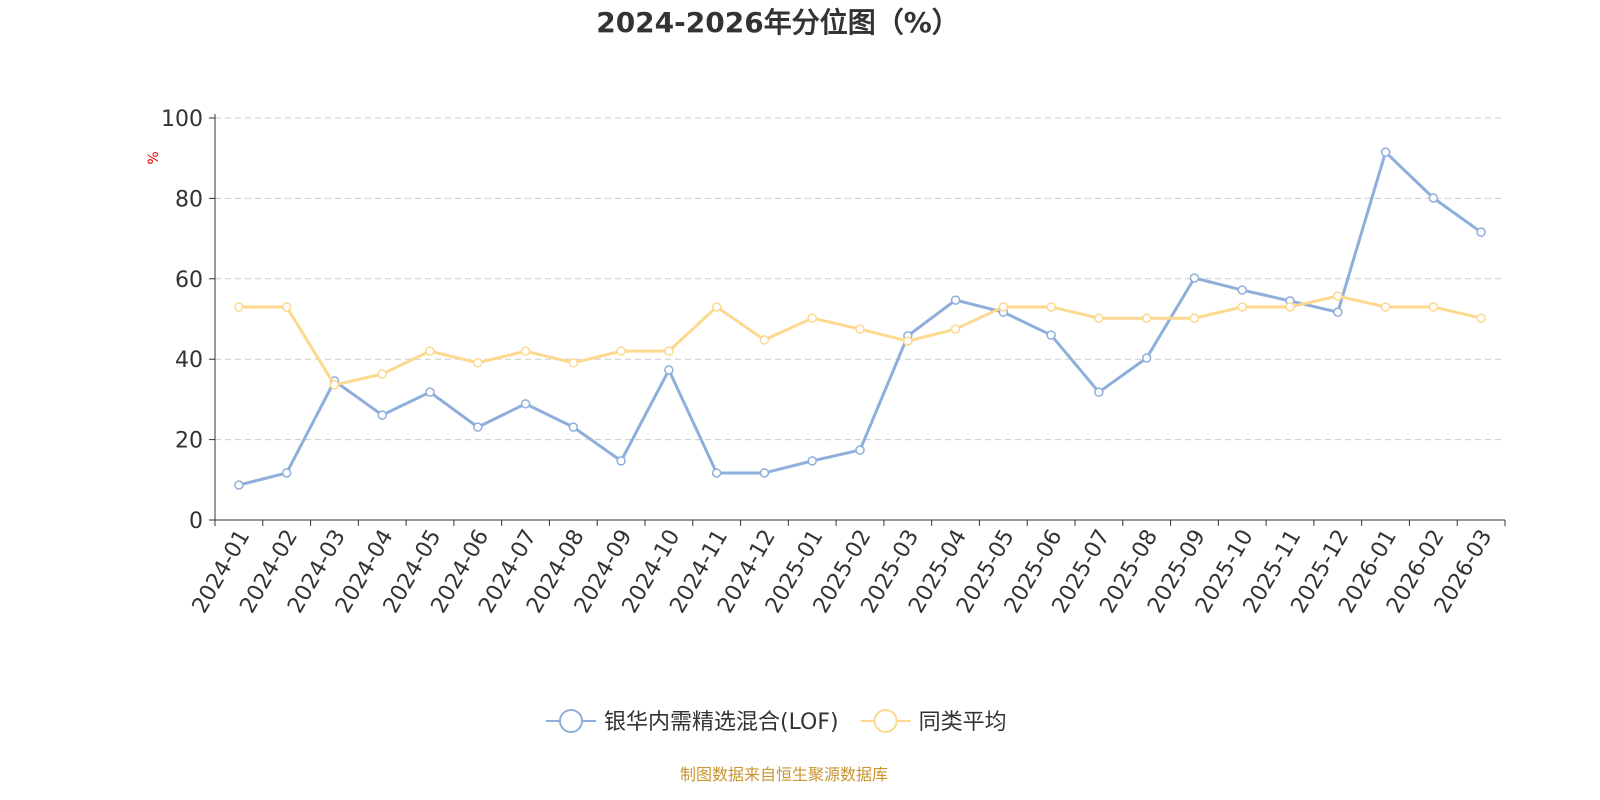 This screenshot has height=800, width=1600. I want to click on data-source-note: 制图数据来自恒生聚源数据库, so click(784, 774).